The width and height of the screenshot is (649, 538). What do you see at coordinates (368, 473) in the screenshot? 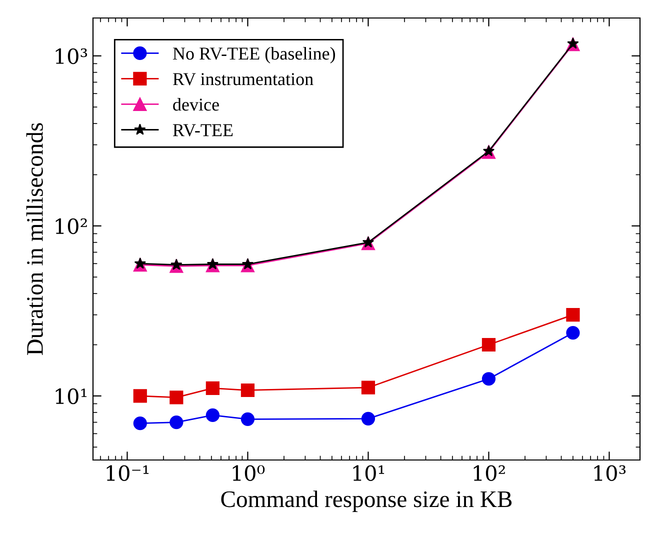
I see `x-tick-label: 10¹` at bounding box center [368, 473].